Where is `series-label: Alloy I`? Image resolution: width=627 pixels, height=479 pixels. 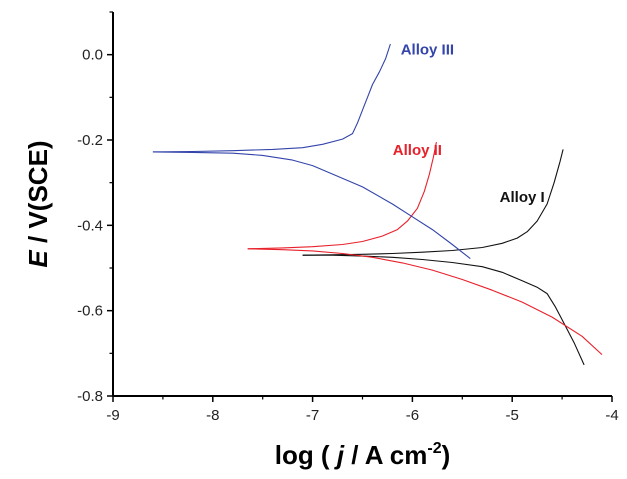
series-label: Alloy I is located at coordinates (522, 197).